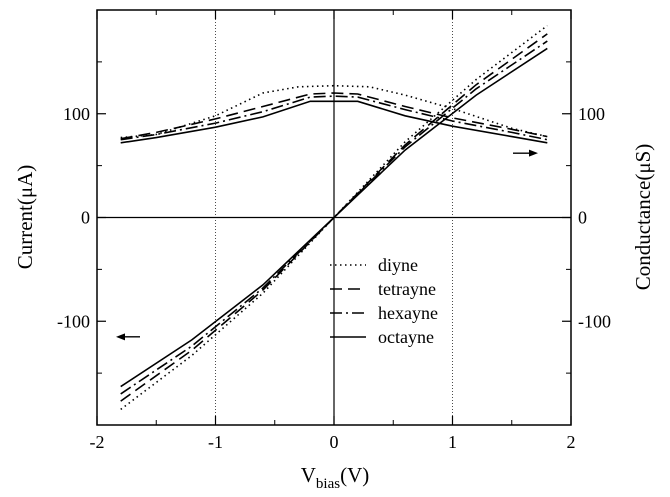 The width and height of the screenshot is (670, 497). I want to click on y-tick-label-right-1: 0, so click(582, 218).